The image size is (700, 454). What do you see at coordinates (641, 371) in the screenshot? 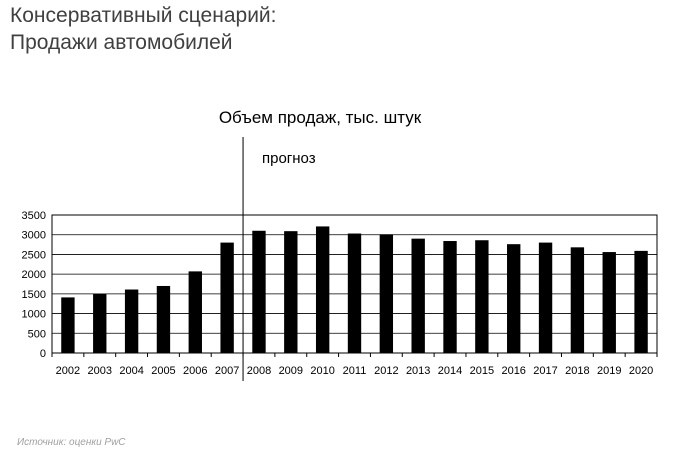
I see `x-tick-label: 2020` at bounding box center [641, 371].